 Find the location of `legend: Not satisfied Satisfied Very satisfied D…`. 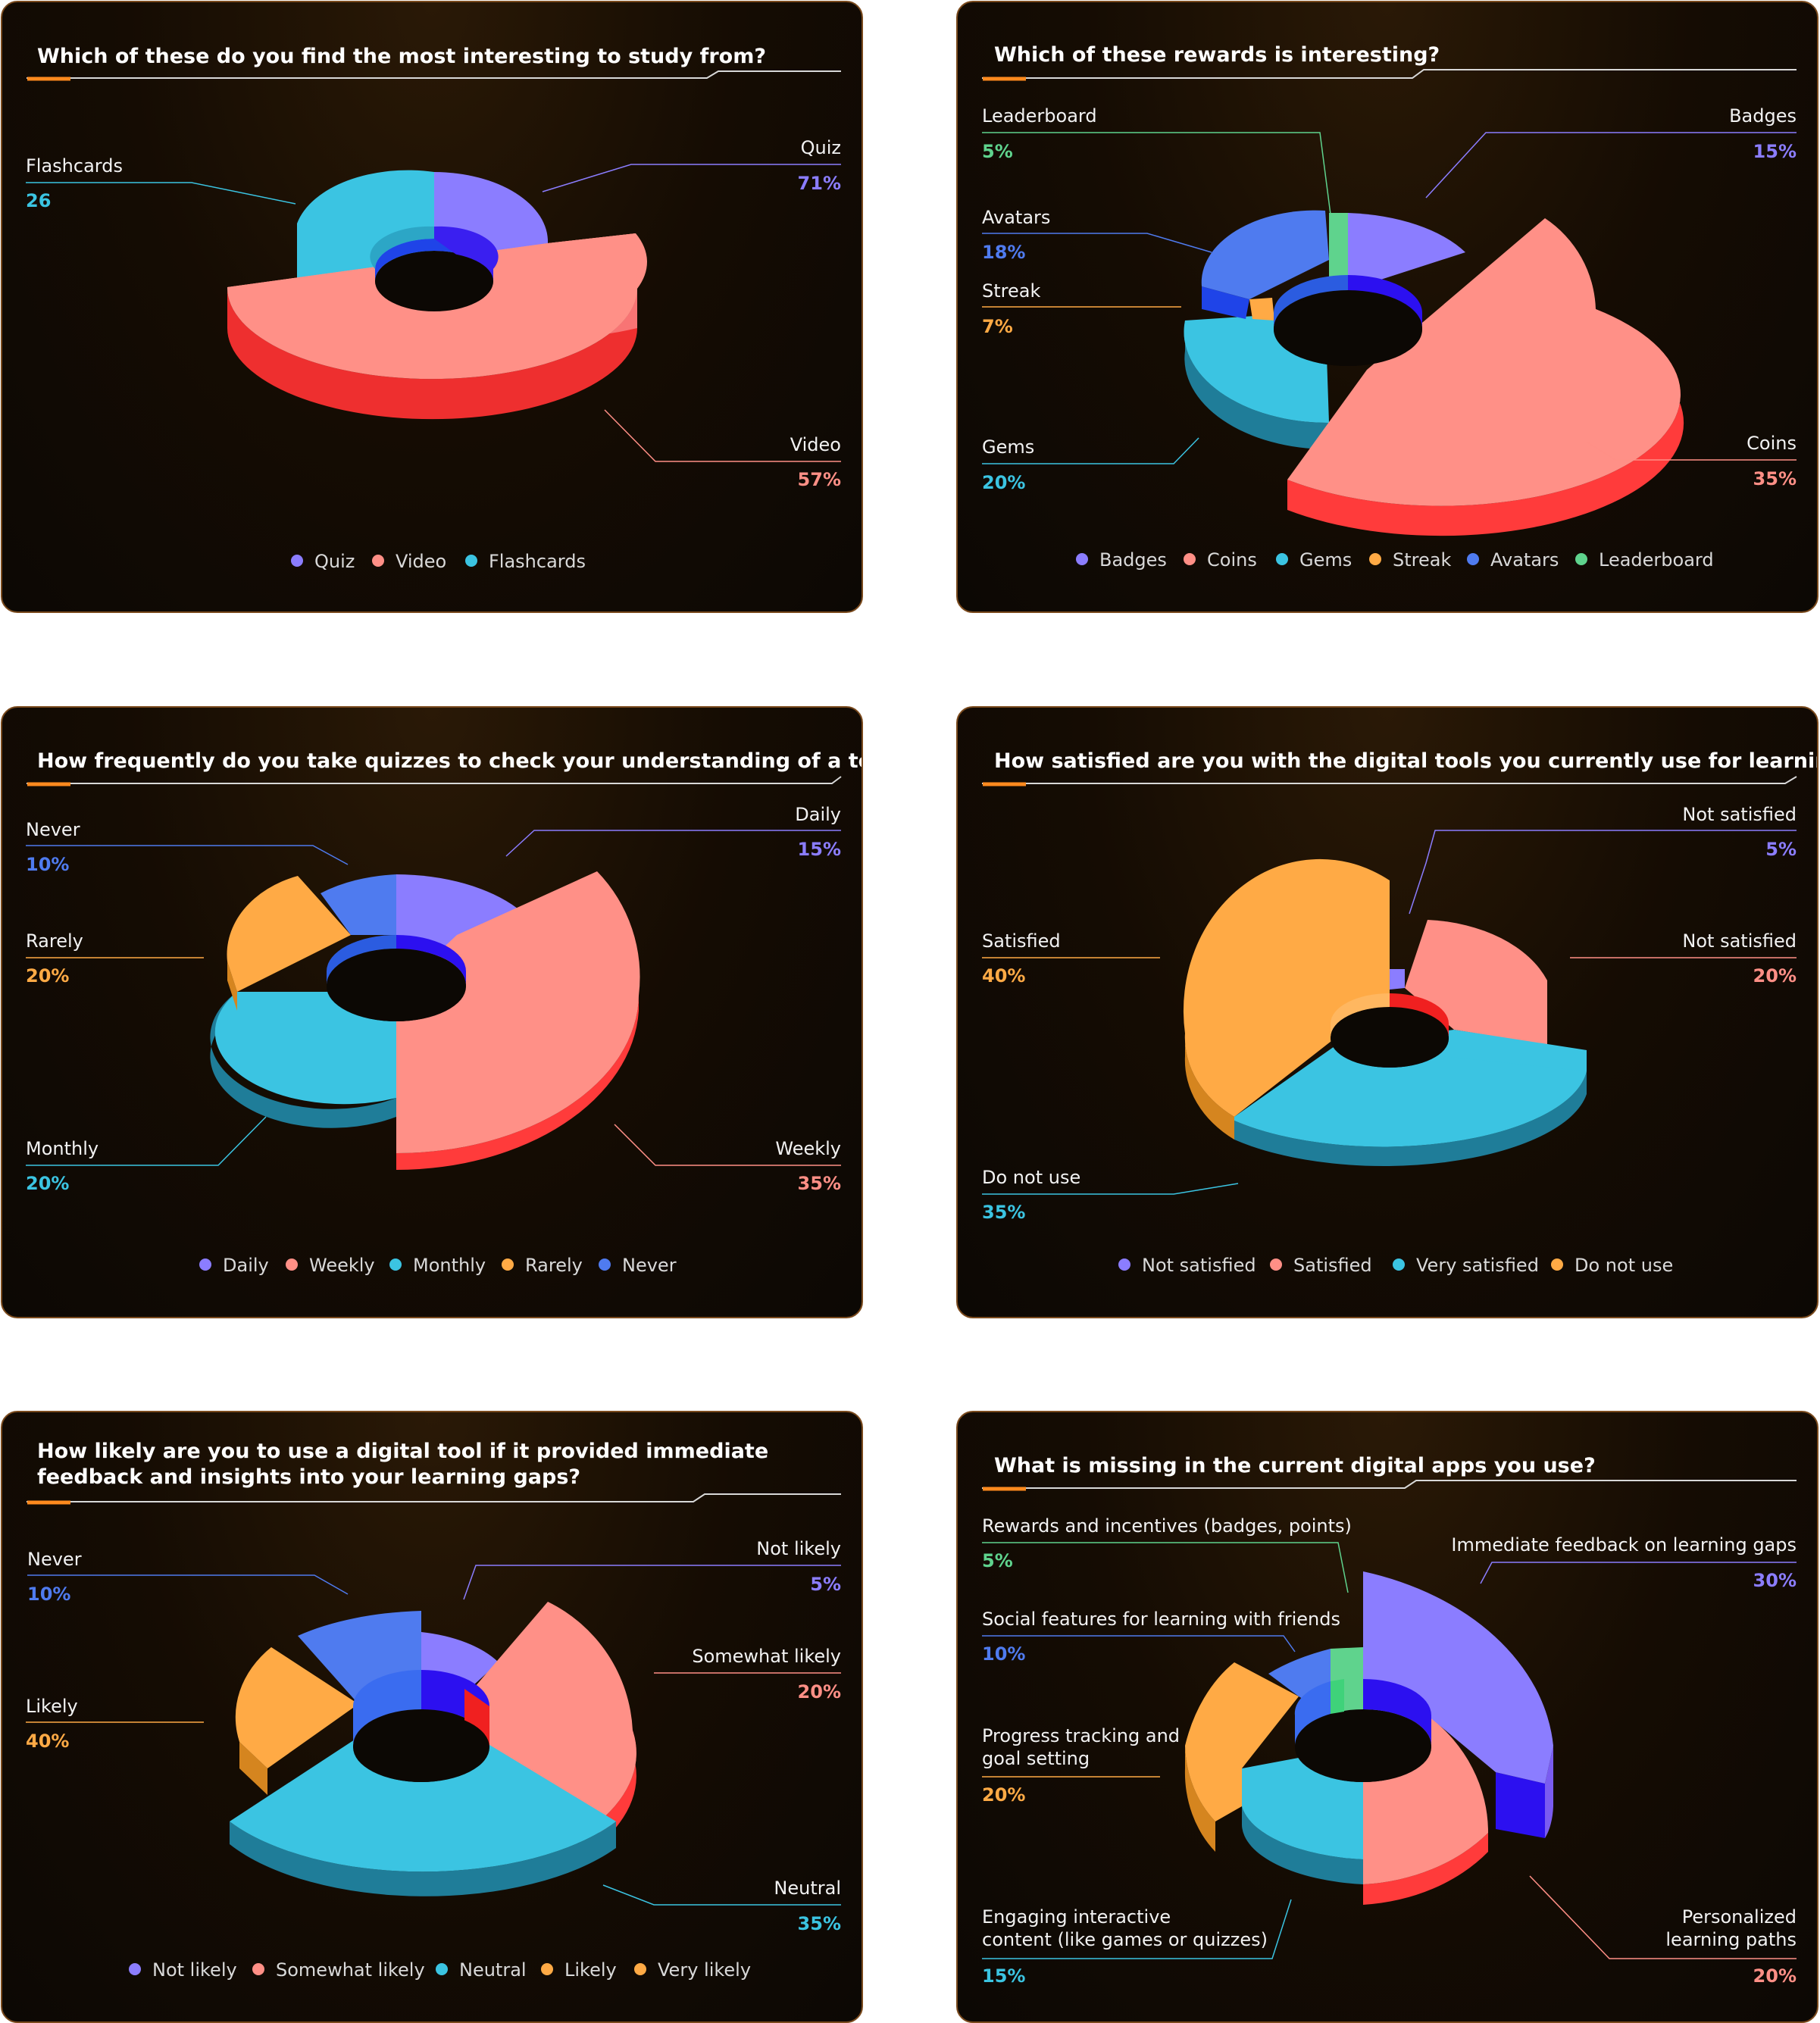

legend: Not satisfied Satisfied Very satisfied D… is located at coordinates (1395, 1265).